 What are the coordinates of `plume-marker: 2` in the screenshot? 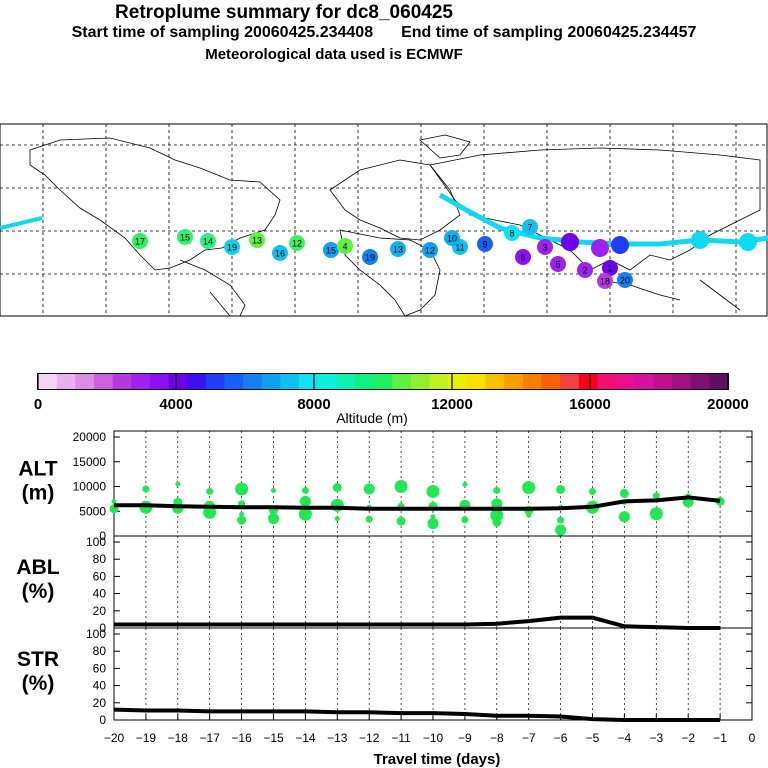 It's located at (585, 270).